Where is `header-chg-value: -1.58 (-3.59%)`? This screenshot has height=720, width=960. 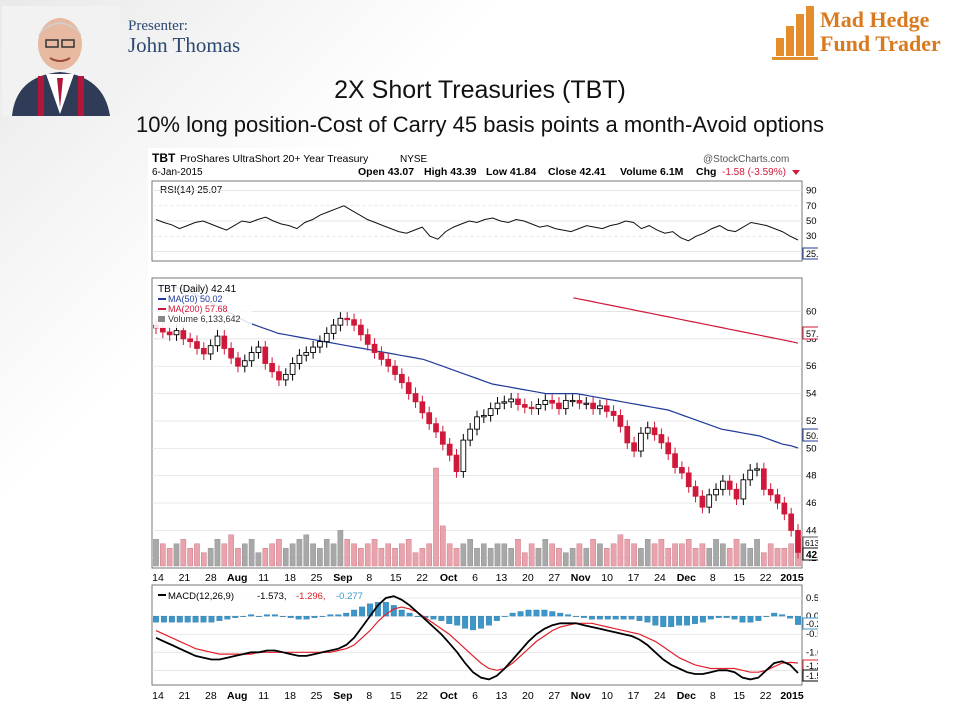 header-chg-value: -1.58 (-3.59%) is located at coordinates (754, 172).